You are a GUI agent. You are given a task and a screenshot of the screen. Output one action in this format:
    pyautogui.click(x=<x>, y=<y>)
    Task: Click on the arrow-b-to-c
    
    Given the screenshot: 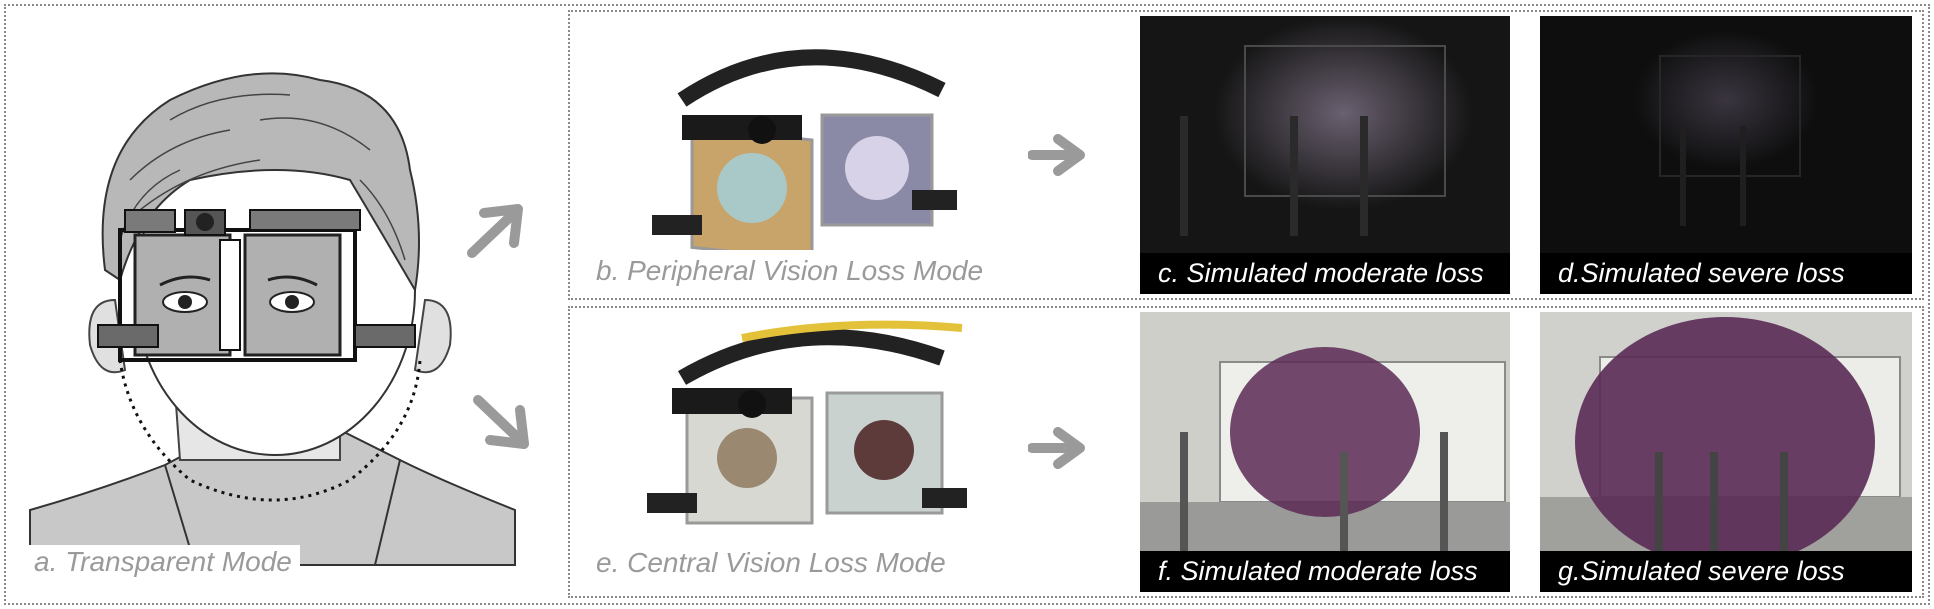 What is the action you would take?
    pyautogui.click(x=1056, y=155)
    